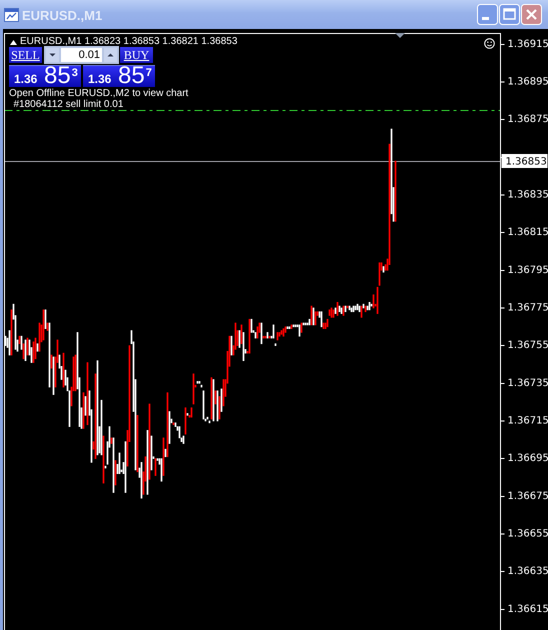 This screenshot has height=630, width=548. Describe the element at coordinates (25, 55) in the screenshot. I see `sell-button: SELL` at that location.